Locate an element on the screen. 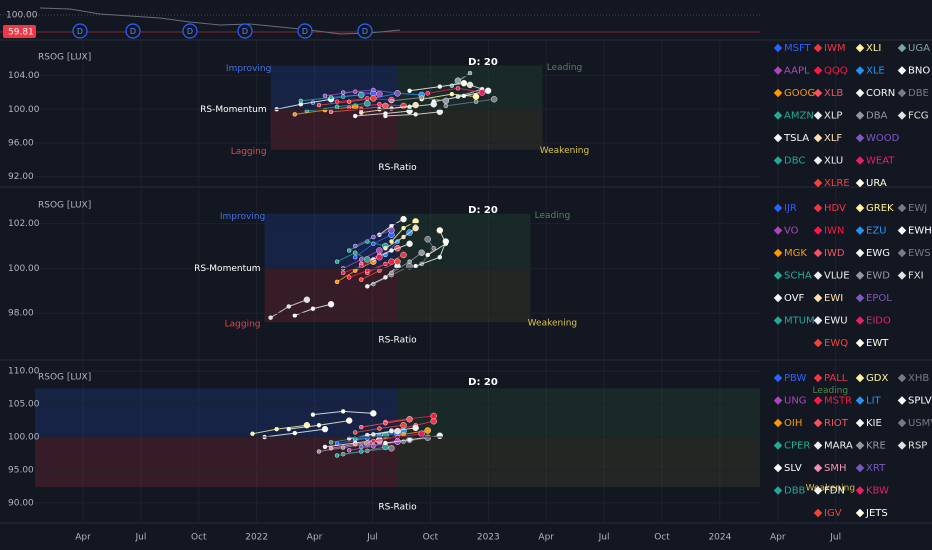 The width and height of the screenshot is (932, 550). time-tick-label: Apr is located at coordinates (315, 538).